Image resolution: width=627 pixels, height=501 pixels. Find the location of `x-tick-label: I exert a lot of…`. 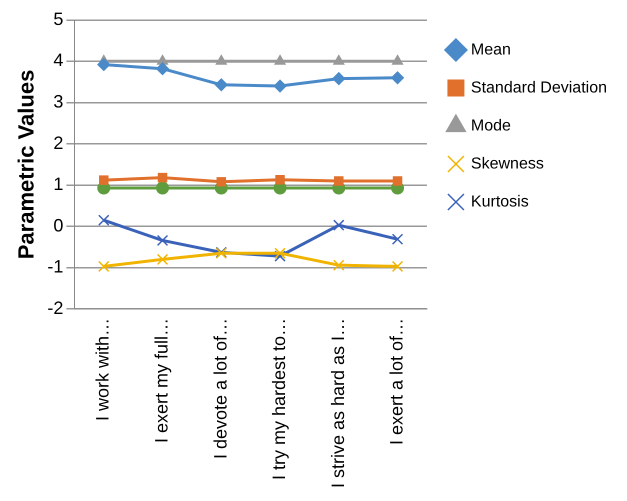

x-tick-label: I exert a lot of… is located at coordinates (396, 382).